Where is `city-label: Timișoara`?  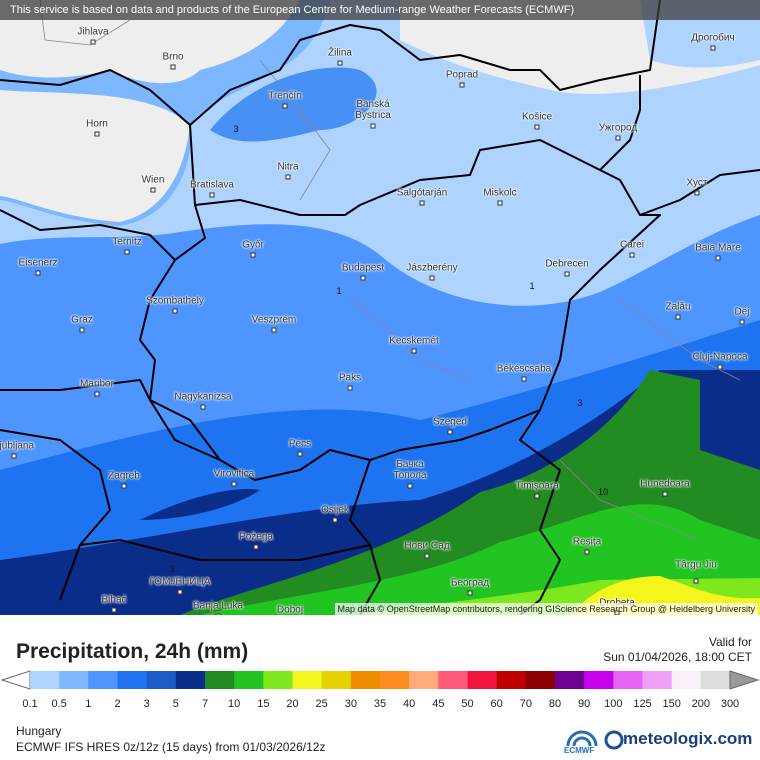 city-label: Timișoara is located at coordinates (537, 486).